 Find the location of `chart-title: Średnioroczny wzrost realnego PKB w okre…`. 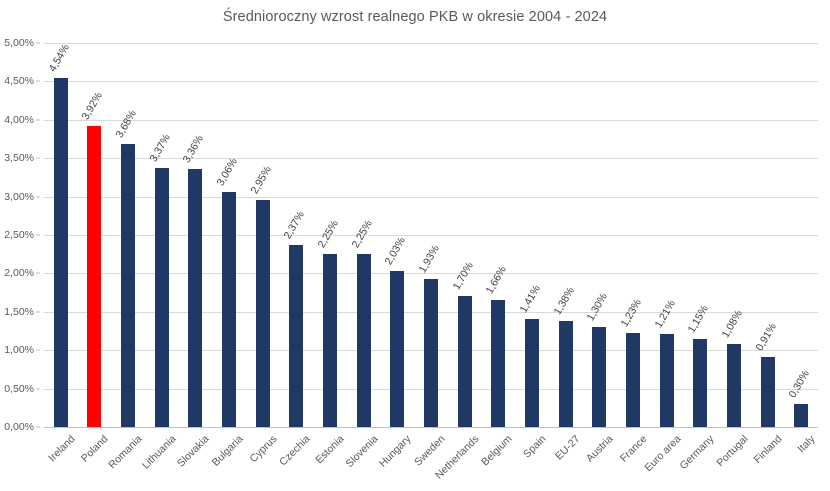

chart-title: Średnioroczny wzrost realnego PKB w okre… is located at coordinates (415, 17).